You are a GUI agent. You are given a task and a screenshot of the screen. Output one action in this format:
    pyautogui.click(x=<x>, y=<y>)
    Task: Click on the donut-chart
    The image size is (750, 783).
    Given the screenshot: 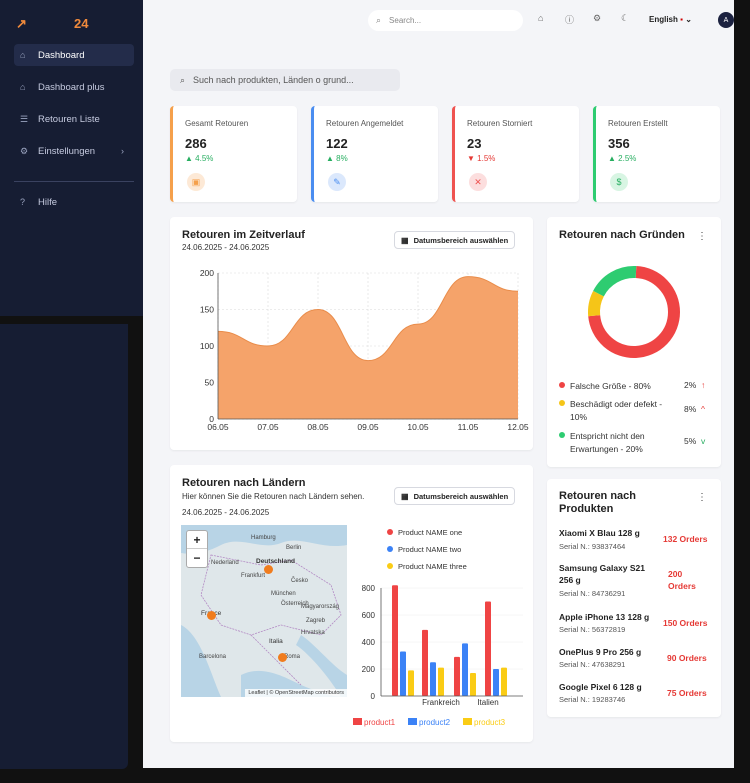 What is the action you would take?
    pyautogui.click(x=634, y=312)
    